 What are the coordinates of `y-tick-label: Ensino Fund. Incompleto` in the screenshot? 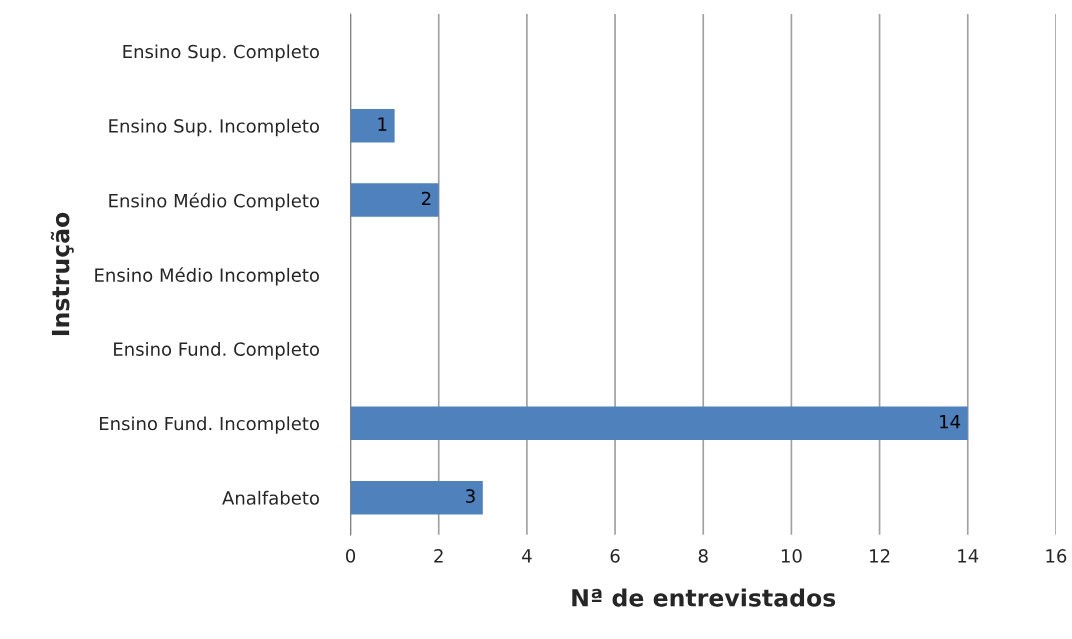 It's located at (209, 425).